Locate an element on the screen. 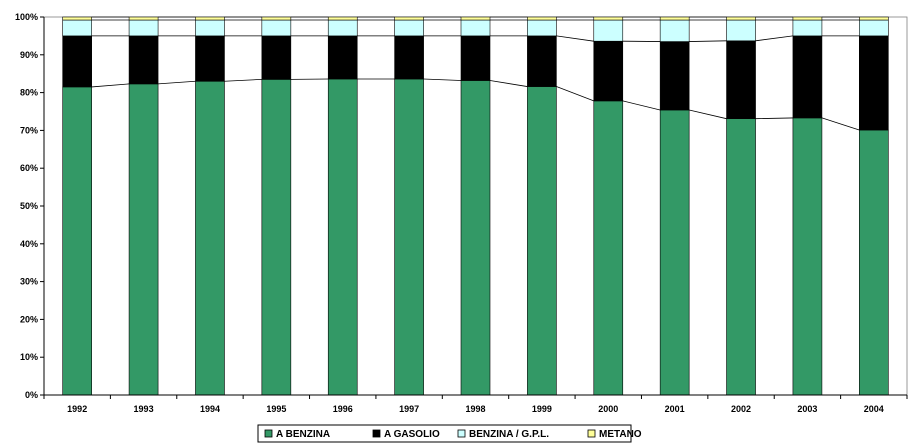  y-tick-label: 10% is located at coordinates (29, 357).